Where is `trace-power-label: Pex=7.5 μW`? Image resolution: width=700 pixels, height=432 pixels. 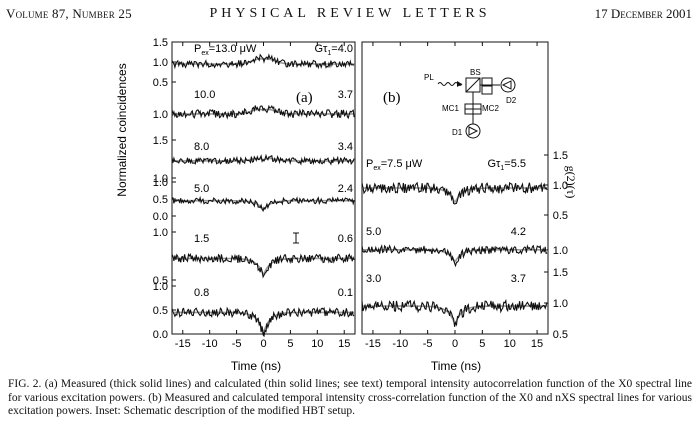 trace-power-label: Pex=7.5 μW is located at coordinates (394, 165).